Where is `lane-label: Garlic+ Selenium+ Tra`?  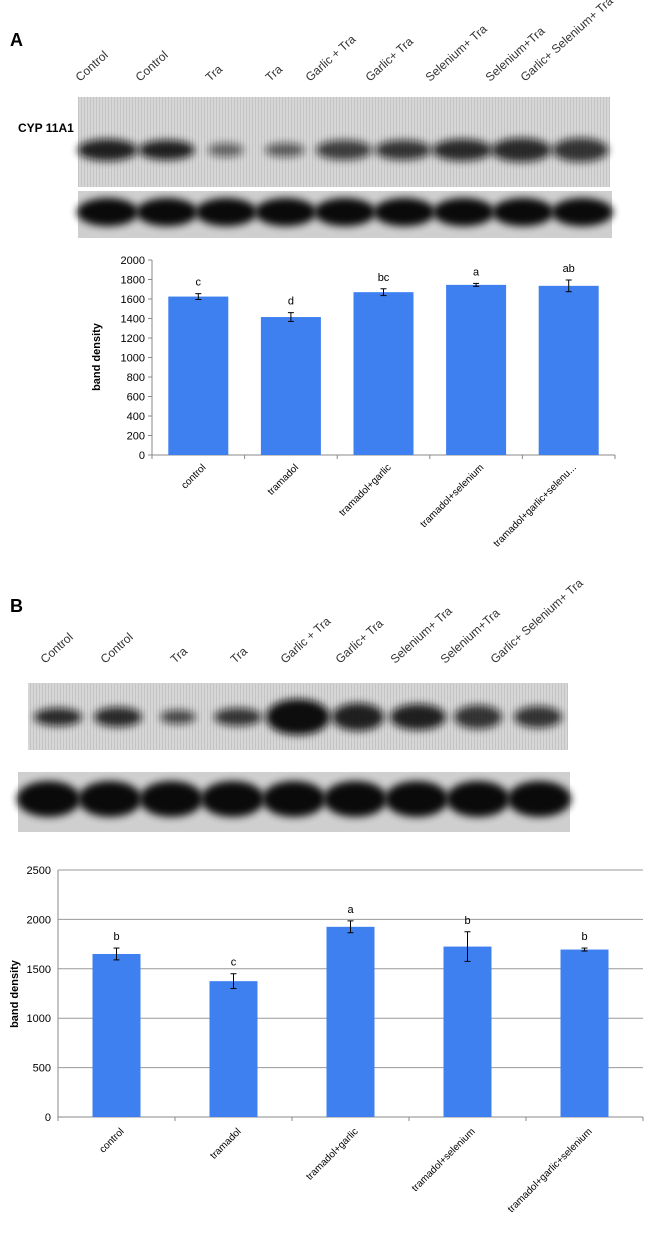 lane-label: Garlic+ Selenium+ Tra is located at coordinates (537, 621).